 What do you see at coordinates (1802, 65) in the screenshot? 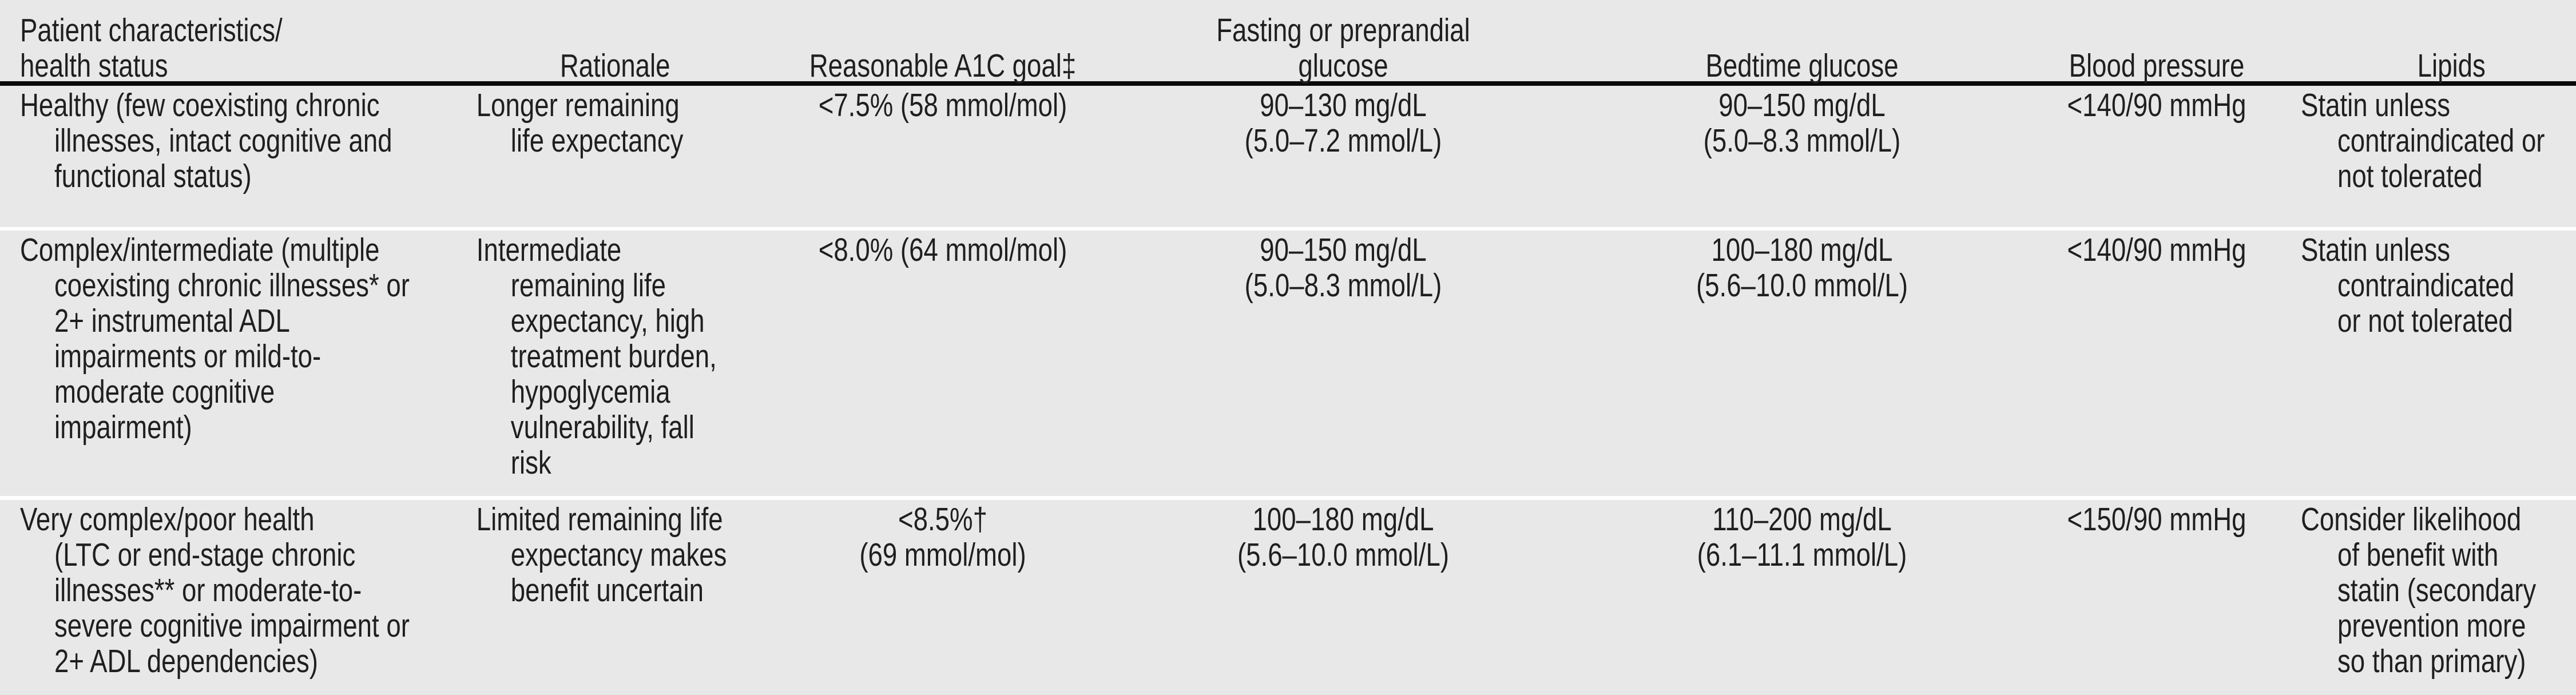
I see `col-header-bedtime-glucose: Bedtime glucose` at bounding box center [1802, 65].